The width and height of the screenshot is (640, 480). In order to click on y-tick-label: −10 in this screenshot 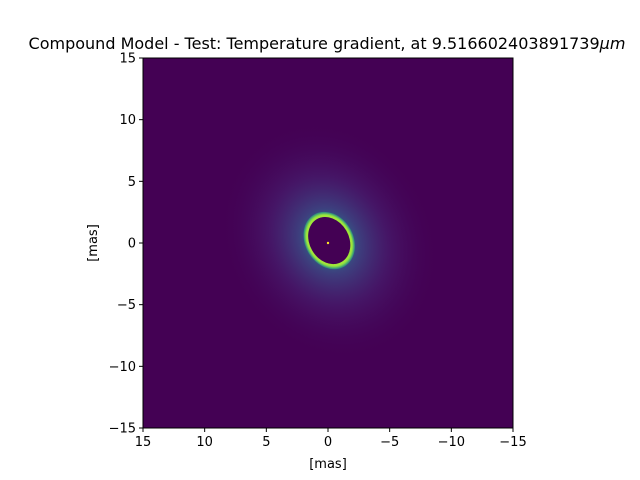, I will do `click(122, 367)`.